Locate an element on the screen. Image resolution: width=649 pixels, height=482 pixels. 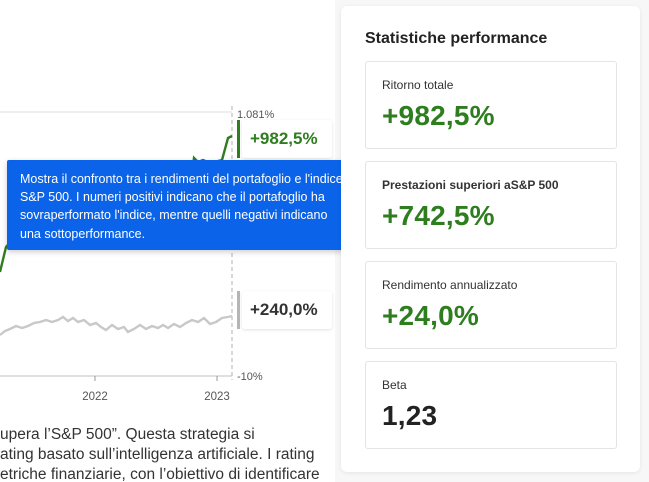
panel-title: Statistiche performance is located at coordinates (456, 38).